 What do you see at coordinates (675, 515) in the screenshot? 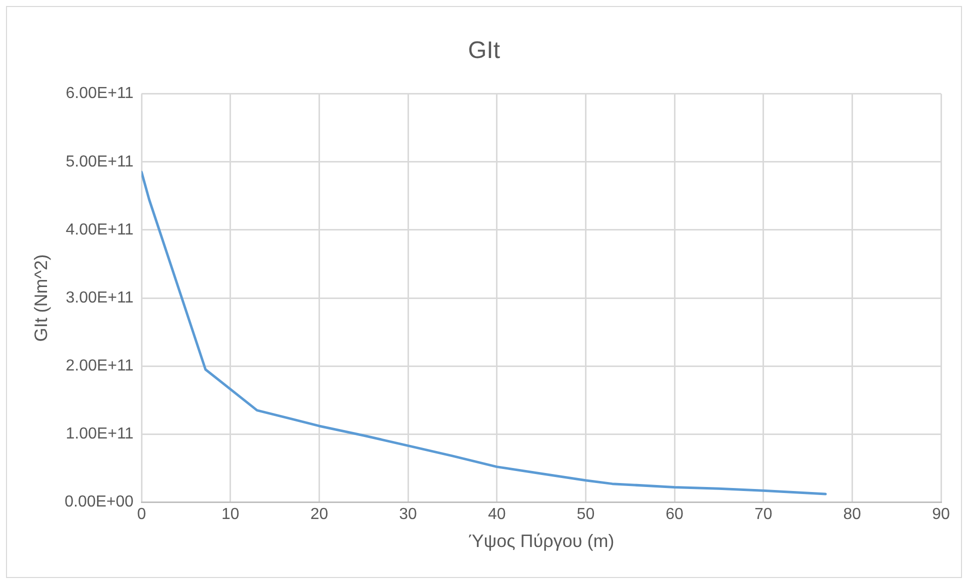
I see `x-tick-label: 60` at bounding box center [675, 515].